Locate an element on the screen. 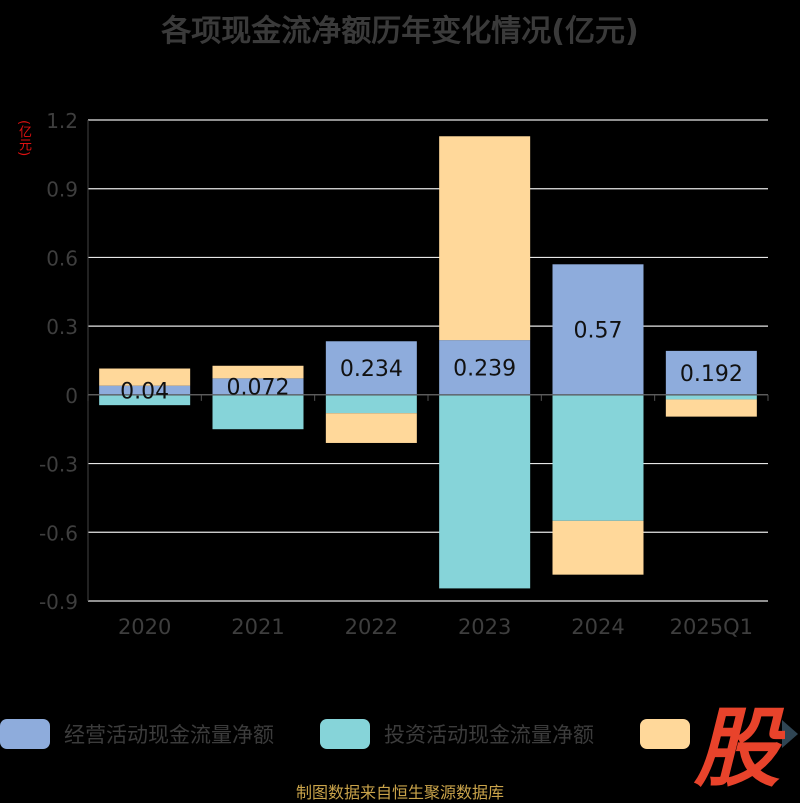 The width and height of the screenshot is (800, 803). bar-series-2-2023 is located at coordinates (485, 238).